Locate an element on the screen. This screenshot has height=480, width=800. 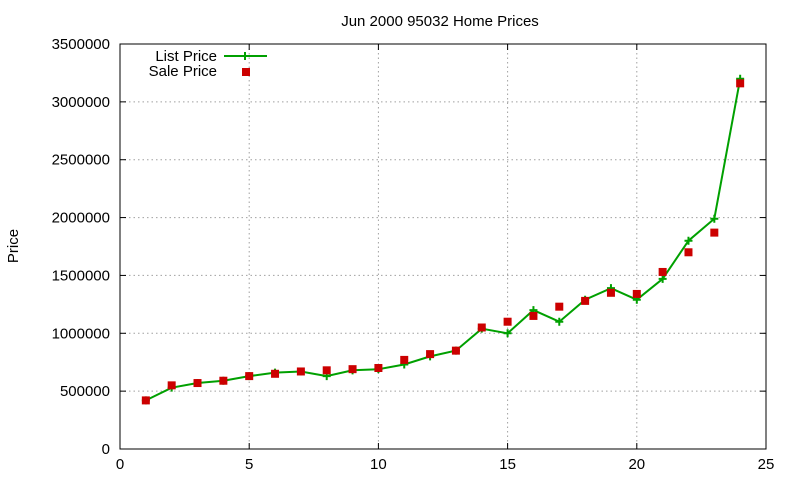
y-axis-label: Price is located at coordinates (13, 246).